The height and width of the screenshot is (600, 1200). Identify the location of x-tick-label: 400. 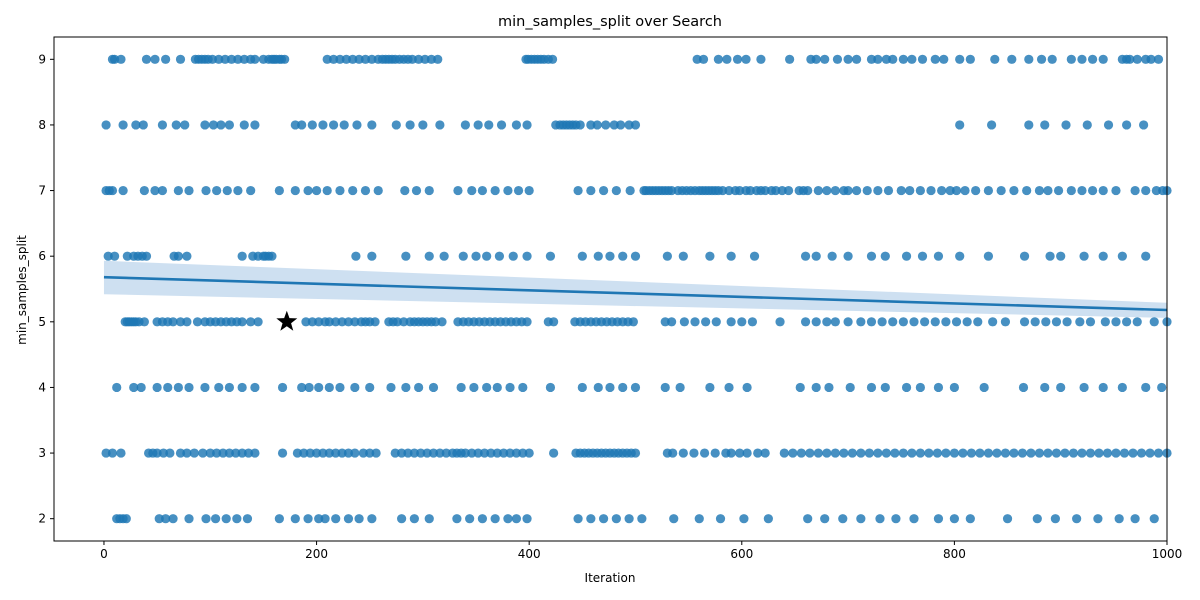
(529, 554).